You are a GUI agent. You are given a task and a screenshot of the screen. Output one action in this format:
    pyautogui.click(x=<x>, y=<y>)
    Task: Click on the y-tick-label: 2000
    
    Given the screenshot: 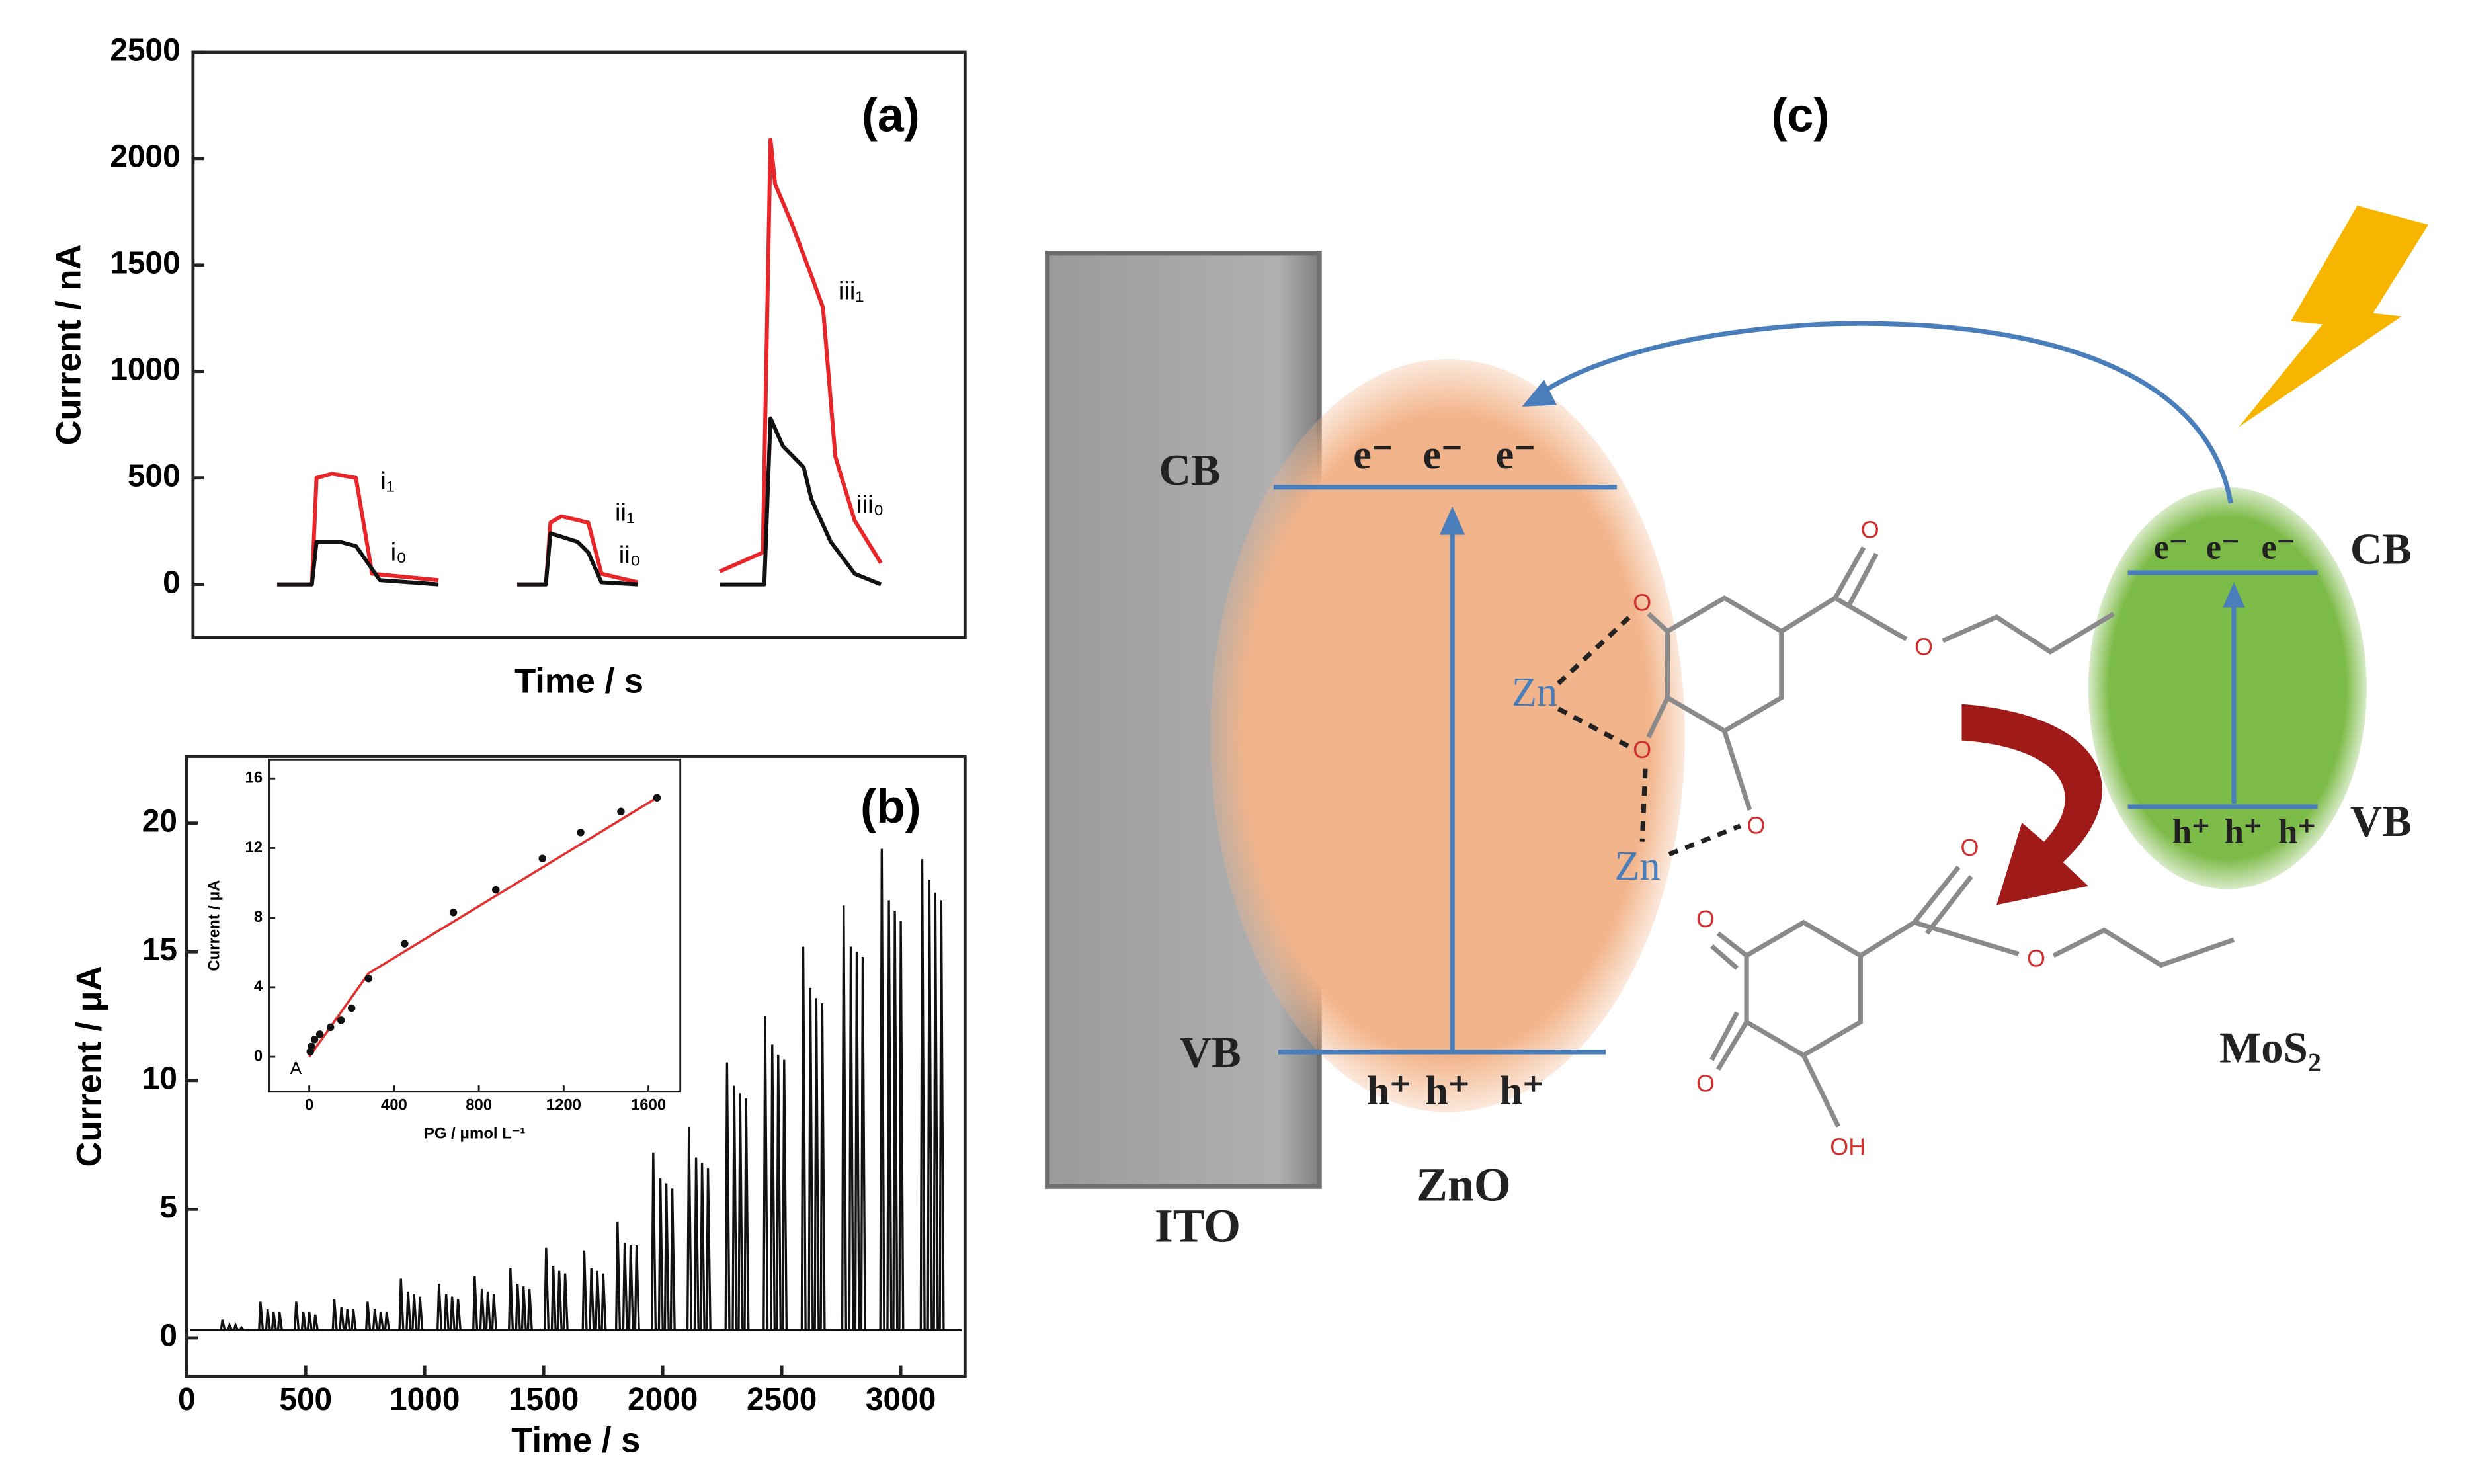 What is the action you would take?
    pyautogui.click(x=145, y=157)
    